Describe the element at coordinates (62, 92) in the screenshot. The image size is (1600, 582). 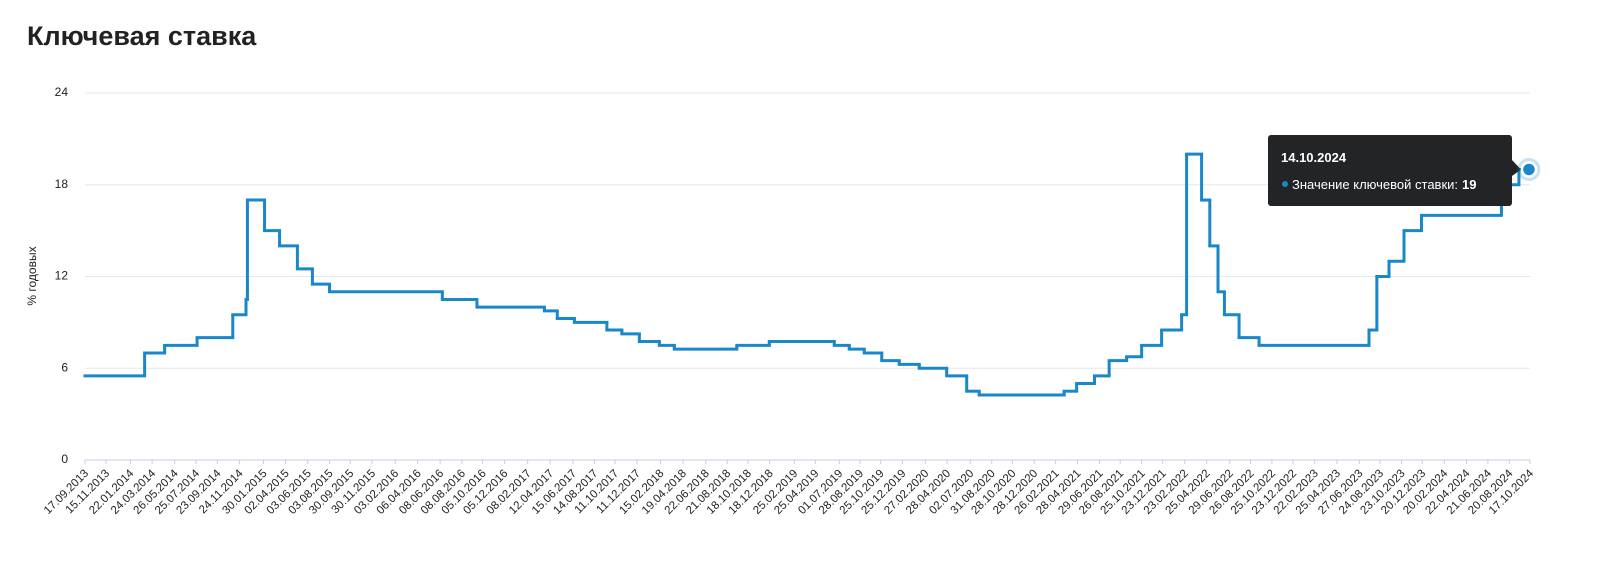
I see `y-tick-label: 24` at that location.